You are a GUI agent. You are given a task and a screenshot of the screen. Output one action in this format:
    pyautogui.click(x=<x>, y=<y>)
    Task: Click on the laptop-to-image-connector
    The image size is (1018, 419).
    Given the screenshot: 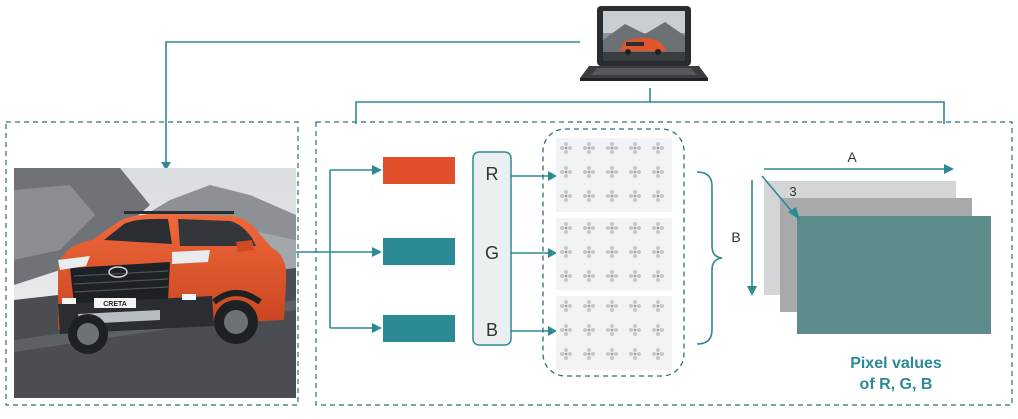 What is the action you would take?
    pyautogui.click(x=372, y=101)
    